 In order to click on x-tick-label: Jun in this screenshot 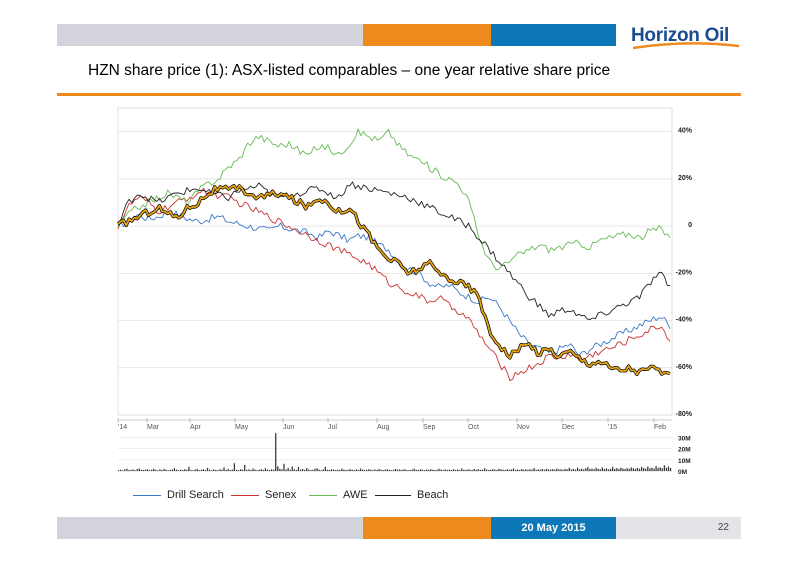, I will do `click(288, 427)`.